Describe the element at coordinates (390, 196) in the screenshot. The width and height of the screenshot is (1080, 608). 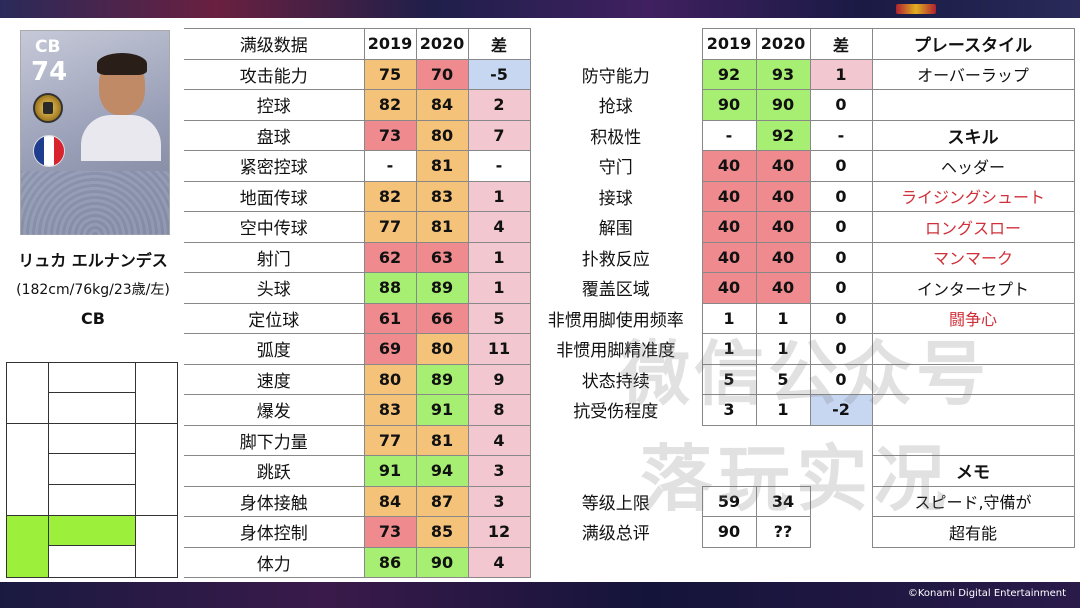
I see `value-2019: 82` at that location.